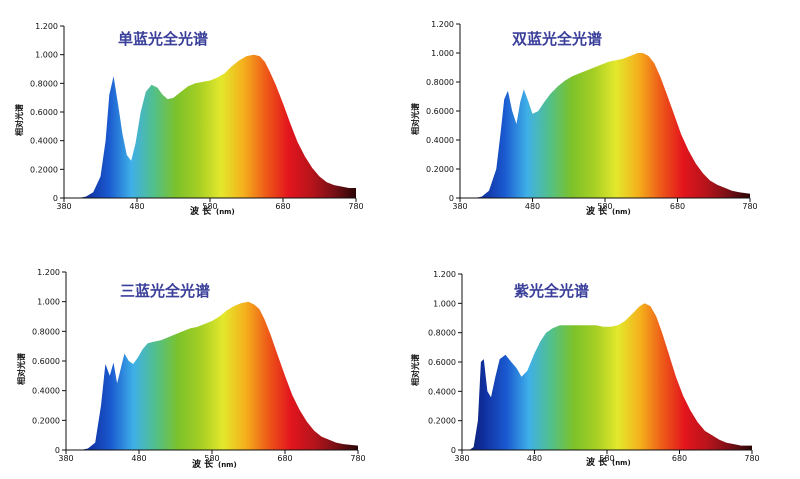  I want to click on chart-title: 三蓝光全光谱, so click(165, 291).